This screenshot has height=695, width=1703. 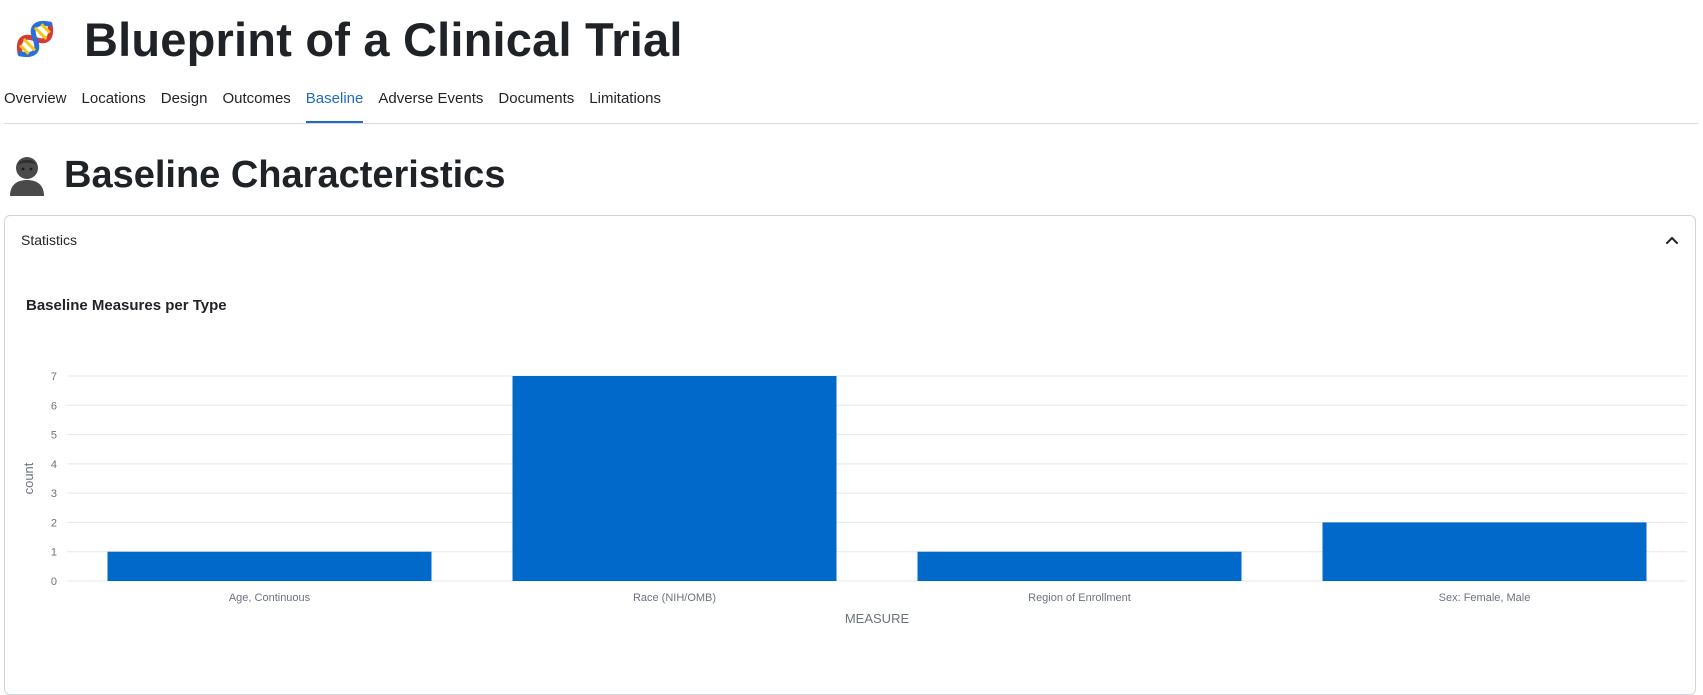 What do you see at coordinates (49, 240) in the screenshot?
I see `statistics-card-label: Statistics` at bounding box center [49, 240].